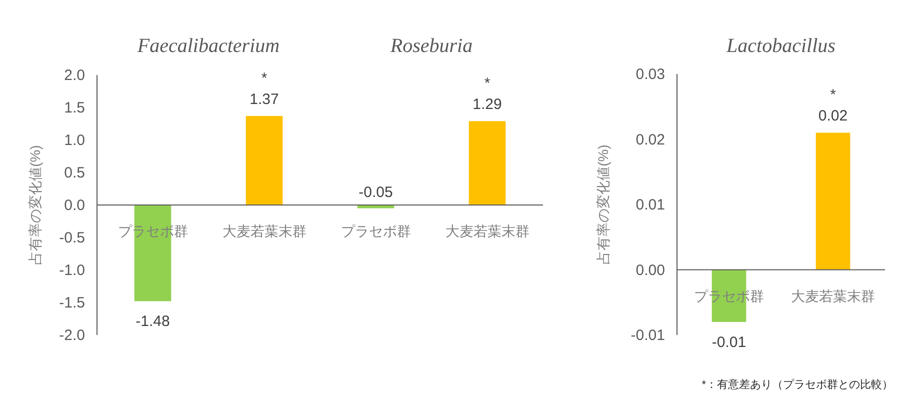 The image size is (904, 403). I want to click on chart-title: Roseburia, so click(431, 46).